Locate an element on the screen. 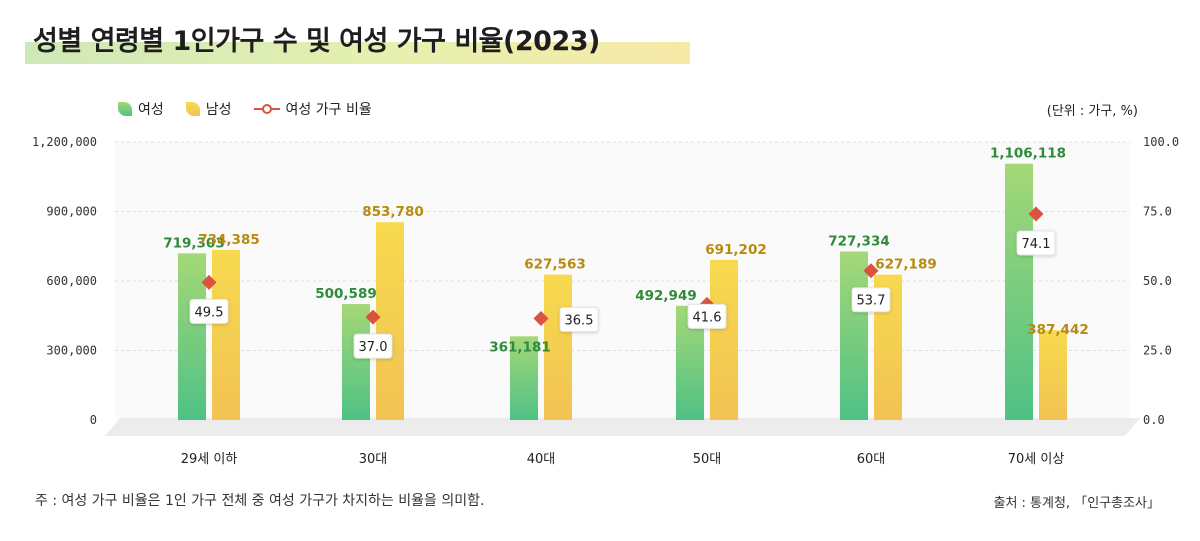  unit-label: (단위 : 가구, %) is located at coordinates (1092, 111).